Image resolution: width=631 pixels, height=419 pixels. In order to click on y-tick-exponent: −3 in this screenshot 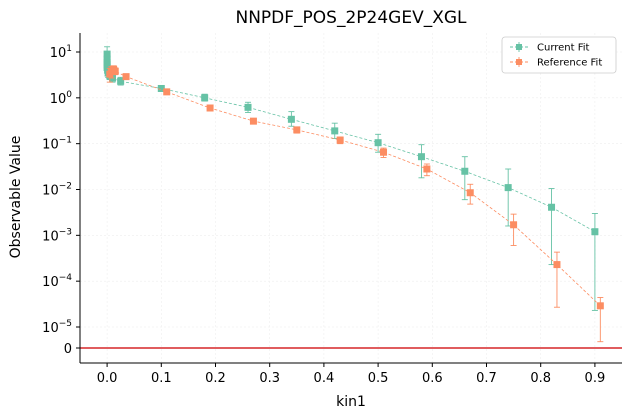, I will do `click(65, 232)`.